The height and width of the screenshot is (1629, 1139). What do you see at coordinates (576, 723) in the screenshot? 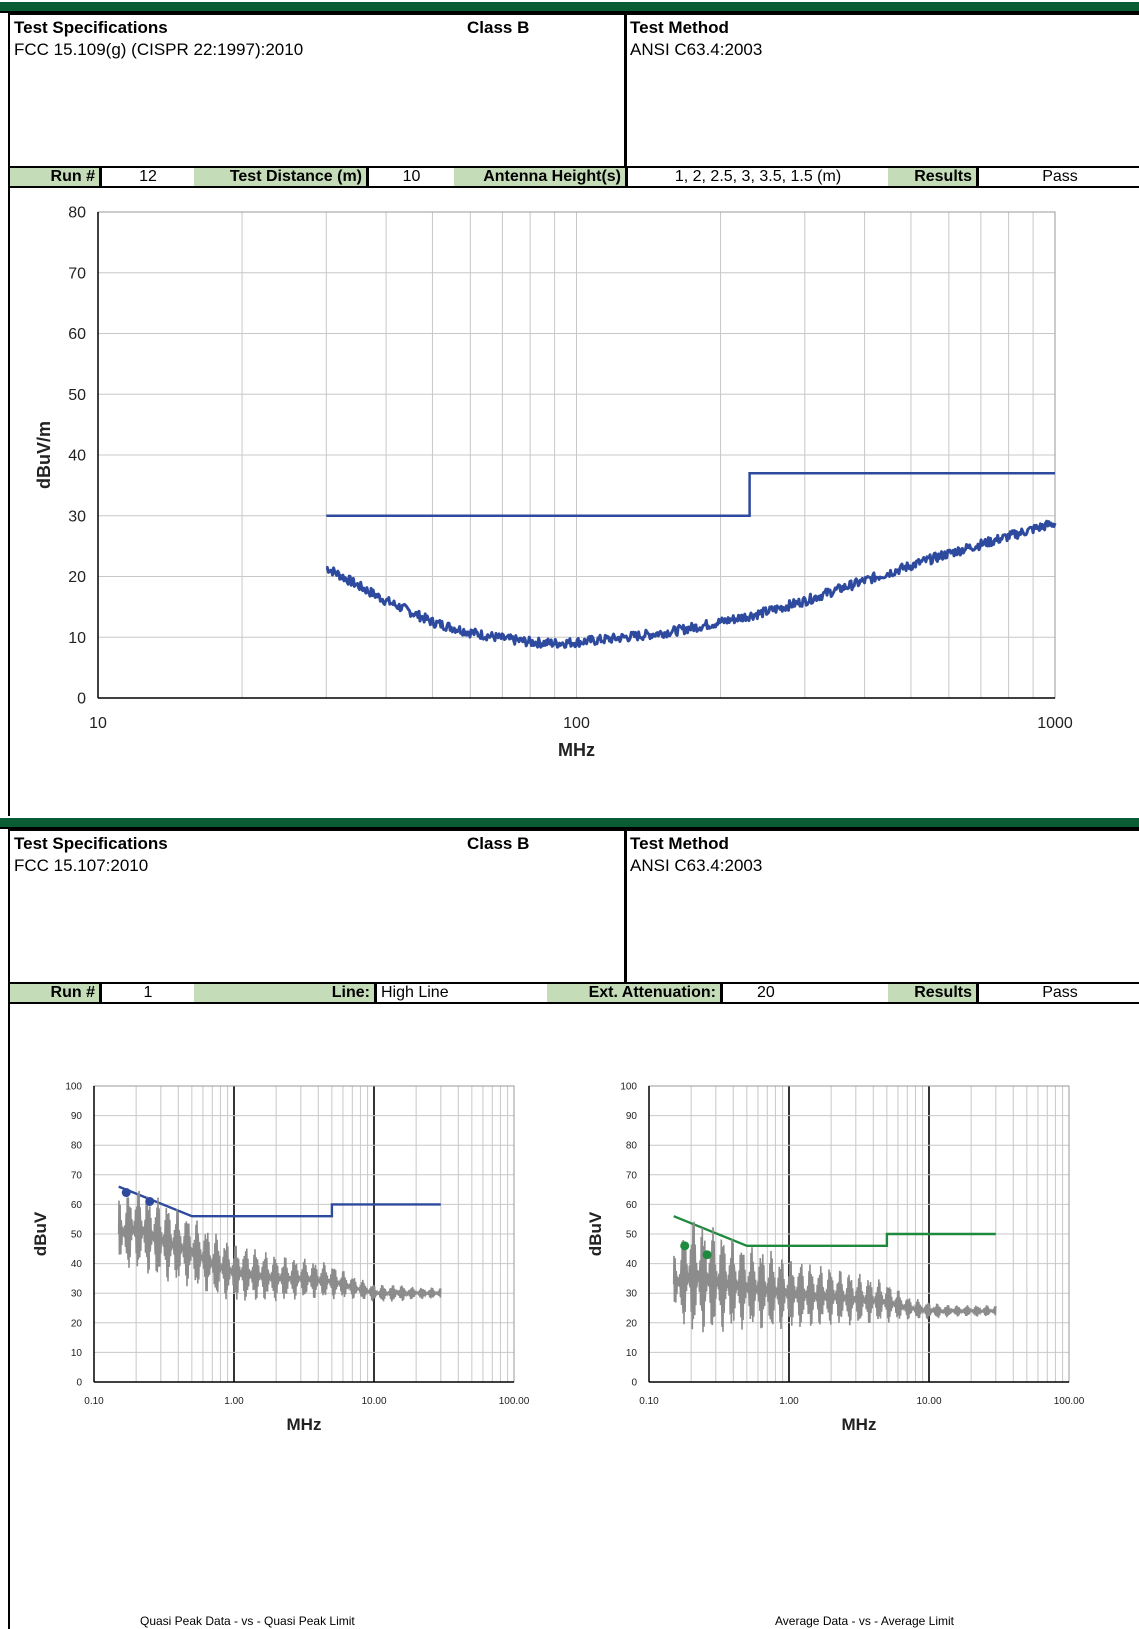
I see `x-tick-label: 100` at bounding box center [576, 723].